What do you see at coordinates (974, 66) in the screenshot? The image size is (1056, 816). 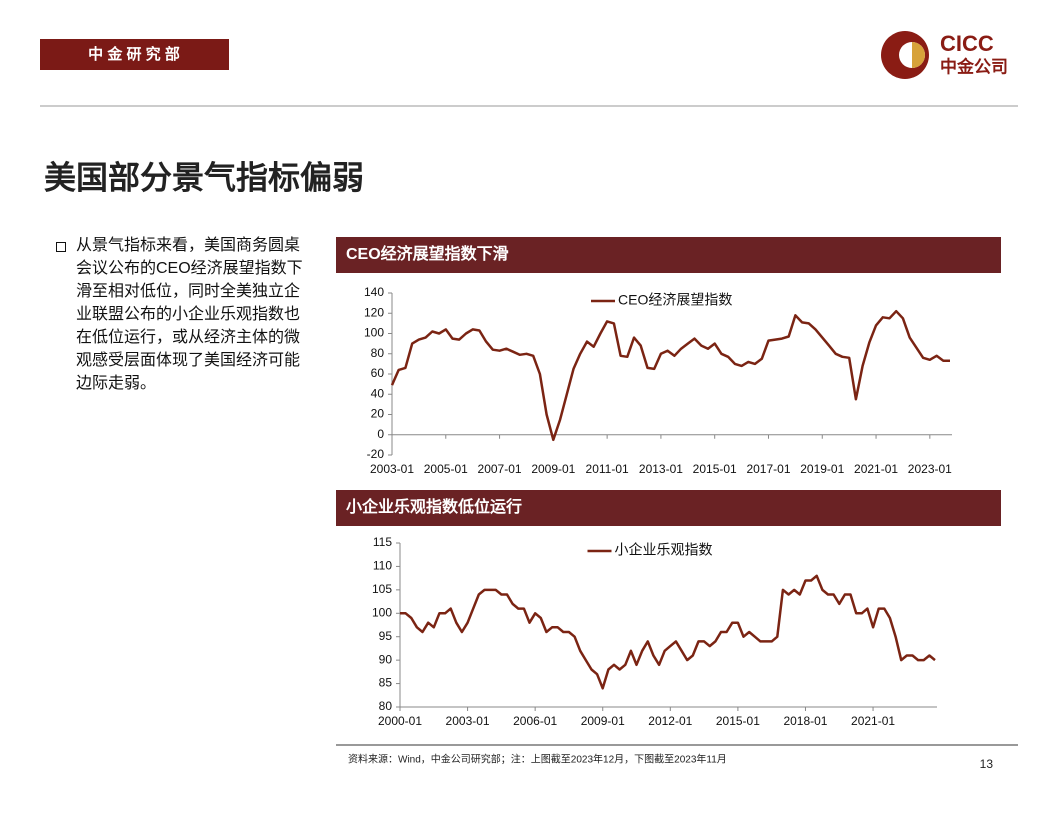 I see `logo-cn: 中金公司` at bounding box center [974, 66].